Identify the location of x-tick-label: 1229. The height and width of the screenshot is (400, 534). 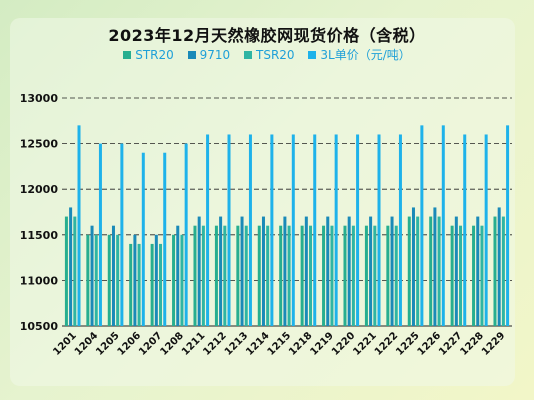
(493, 343).